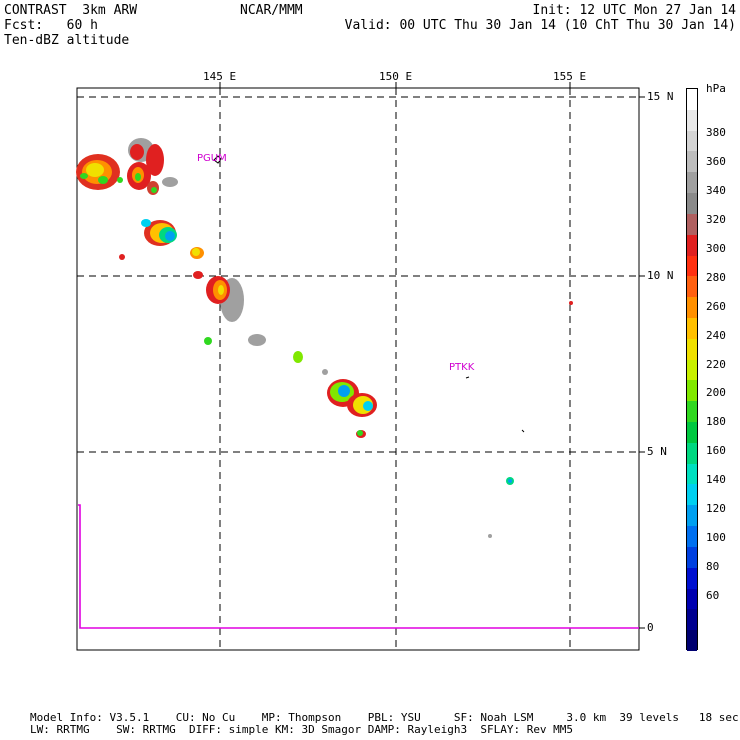  Describe the element at coordinates (716, 335) in the screenshot. I see `colorbar-label: 240` at that location.